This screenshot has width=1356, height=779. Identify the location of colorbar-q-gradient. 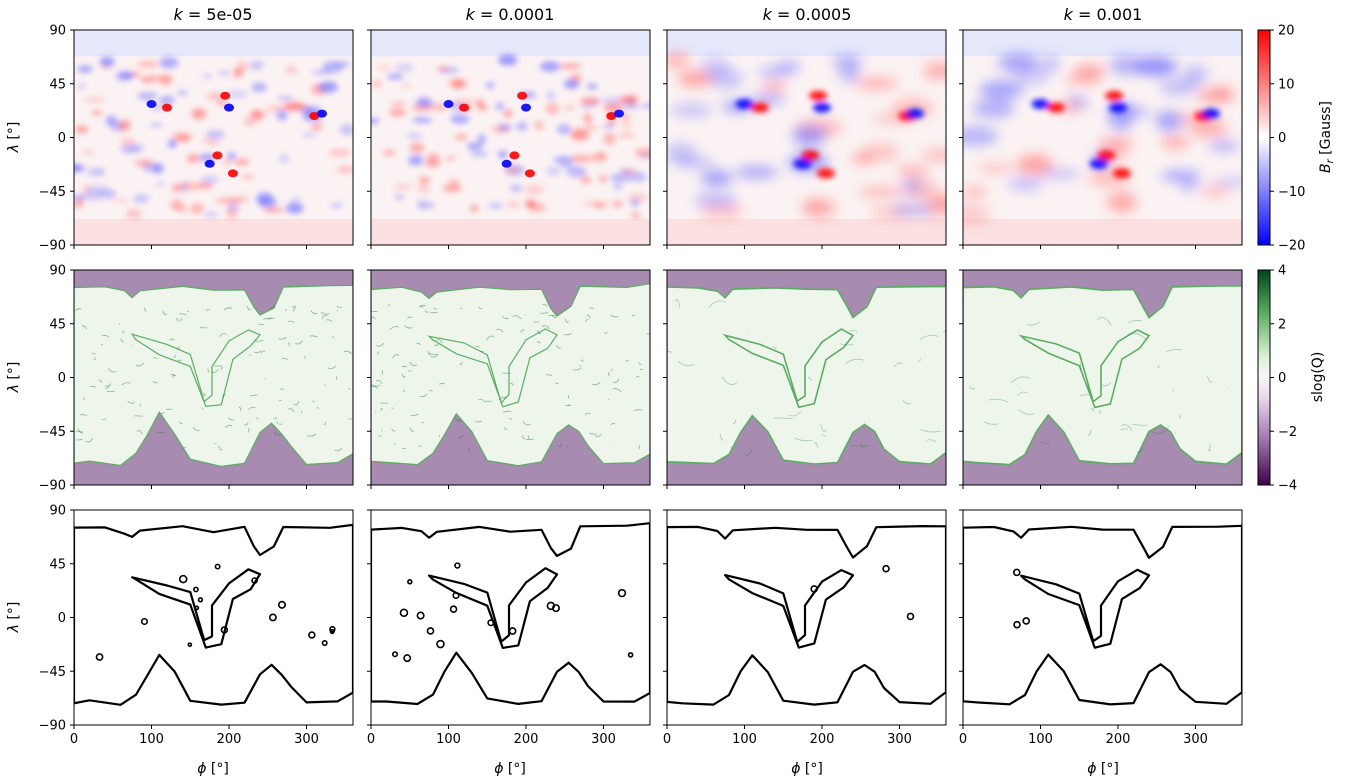
(1264, 377).